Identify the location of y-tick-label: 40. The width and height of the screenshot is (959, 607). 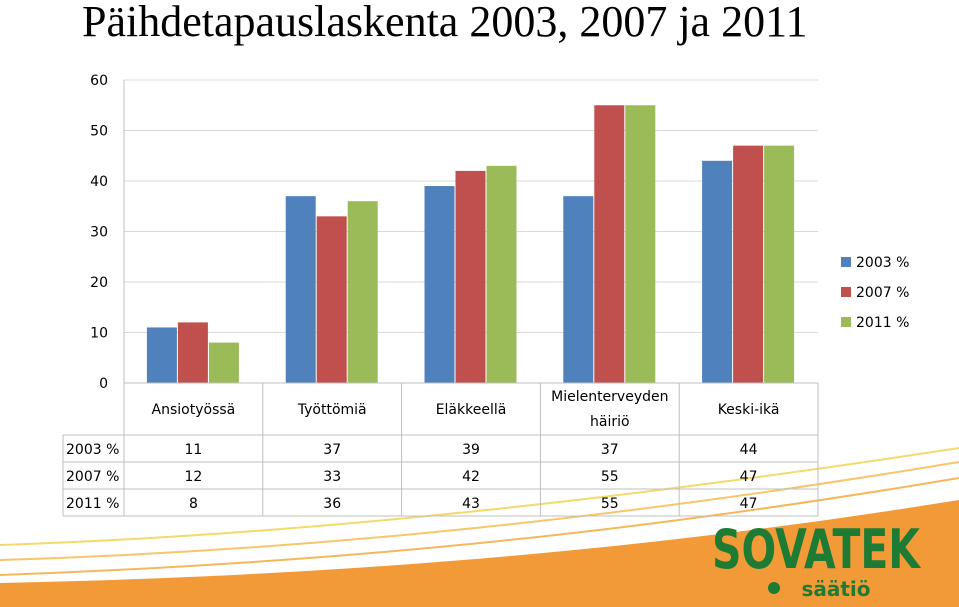
(99, 182).